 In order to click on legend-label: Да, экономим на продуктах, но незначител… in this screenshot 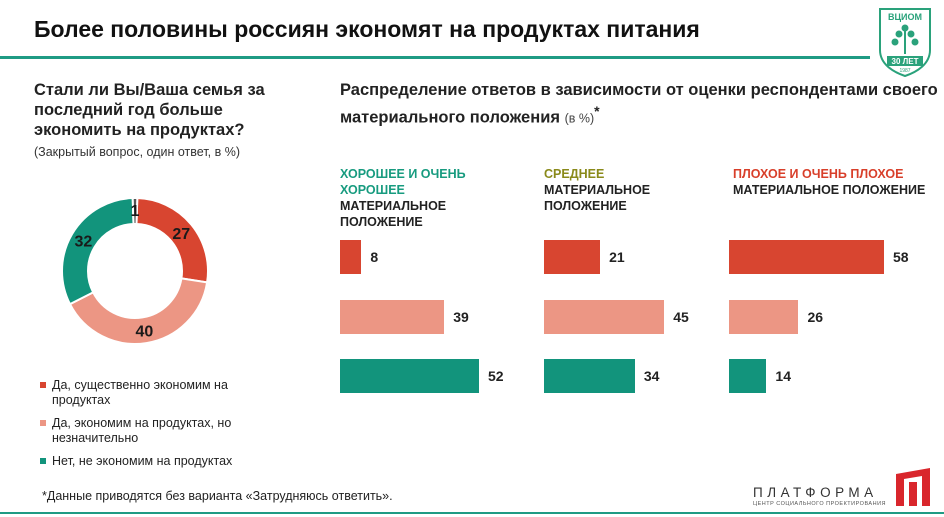, I will do `click(142, 430)`.